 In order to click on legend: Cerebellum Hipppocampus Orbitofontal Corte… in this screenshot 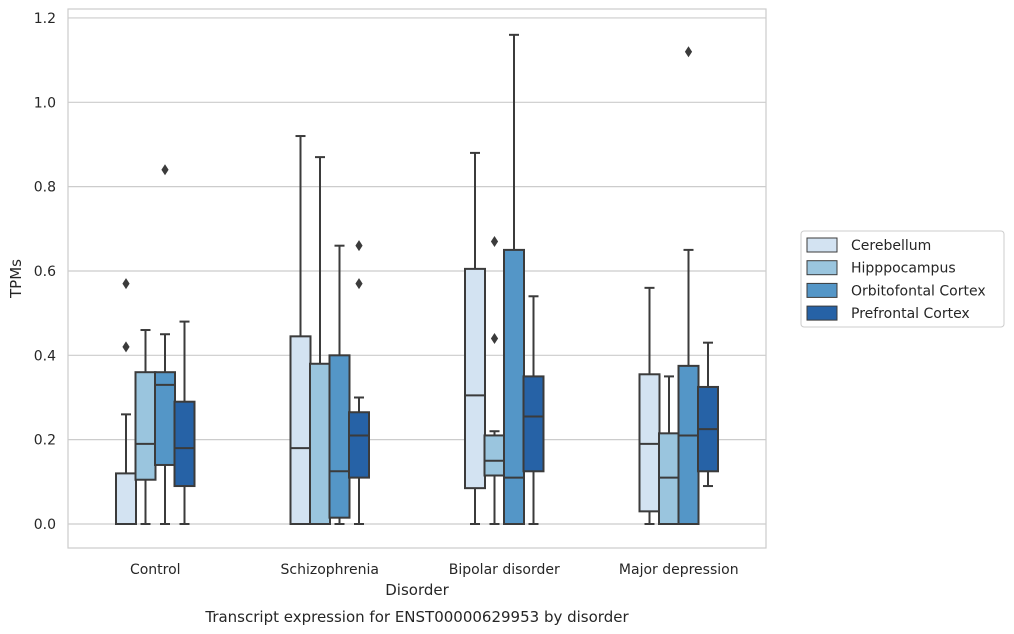, I will do `click(902, 279)`.